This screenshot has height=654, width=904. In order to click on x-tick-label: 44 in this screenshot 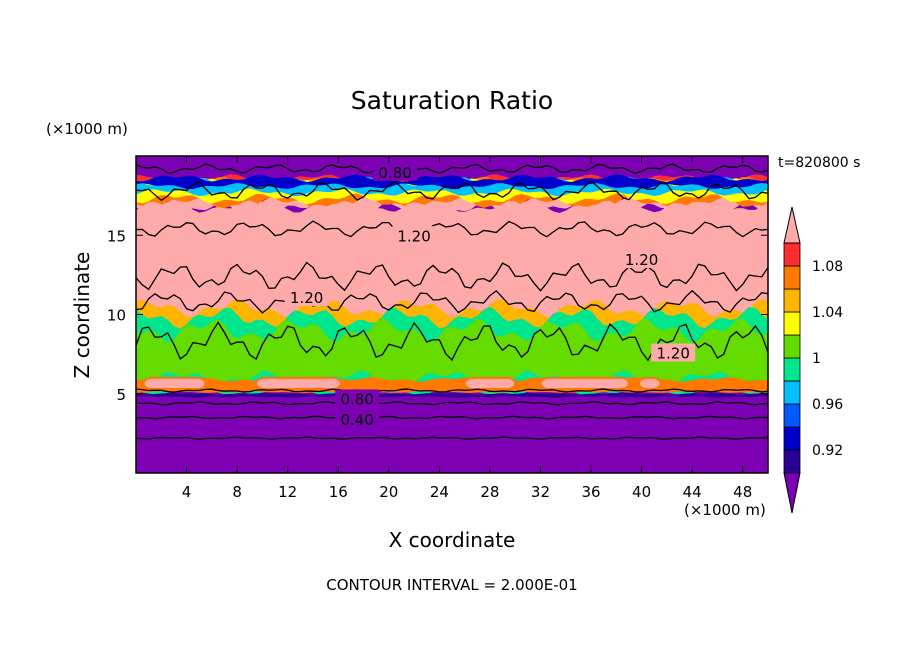, I will do `click(692, 492)`.